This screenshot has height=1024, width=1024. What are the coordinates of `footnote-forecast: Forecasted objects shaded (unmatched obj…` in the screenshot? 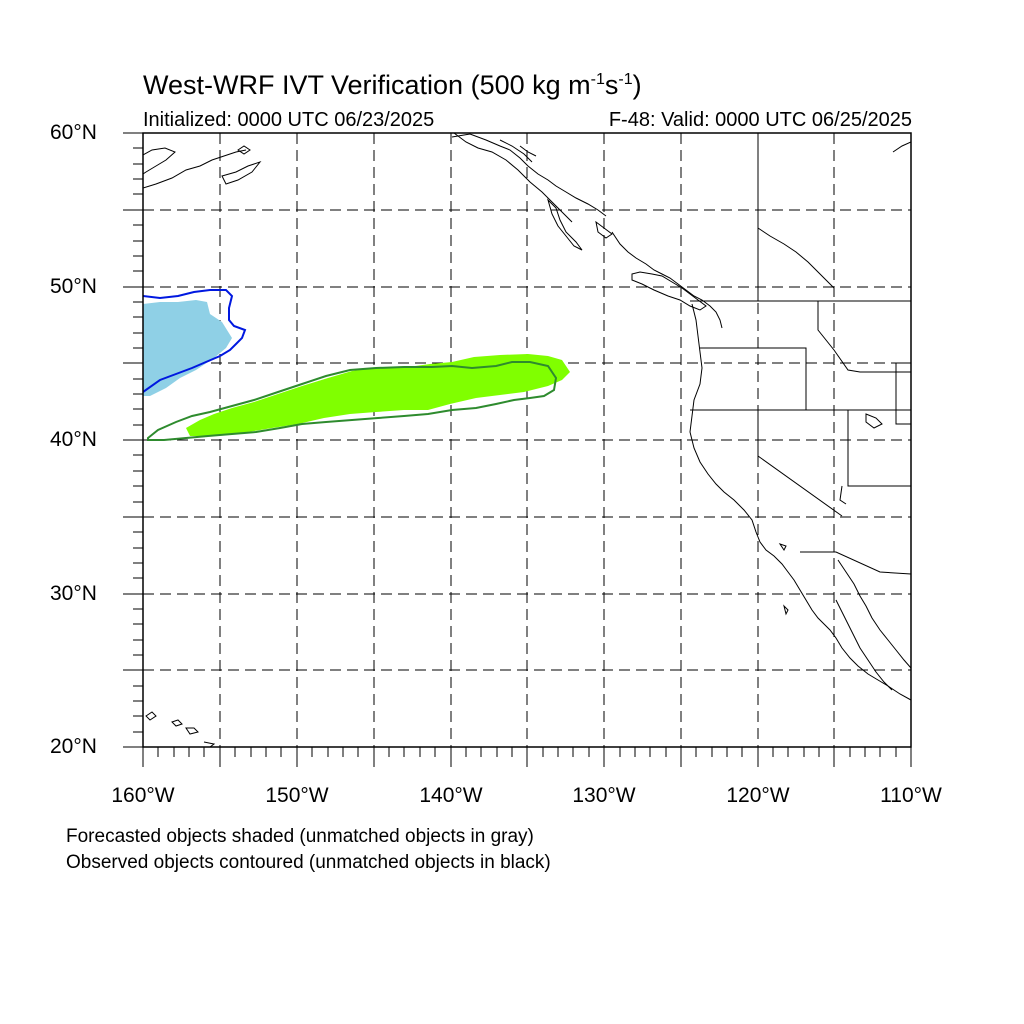 It's located at (300, 836).